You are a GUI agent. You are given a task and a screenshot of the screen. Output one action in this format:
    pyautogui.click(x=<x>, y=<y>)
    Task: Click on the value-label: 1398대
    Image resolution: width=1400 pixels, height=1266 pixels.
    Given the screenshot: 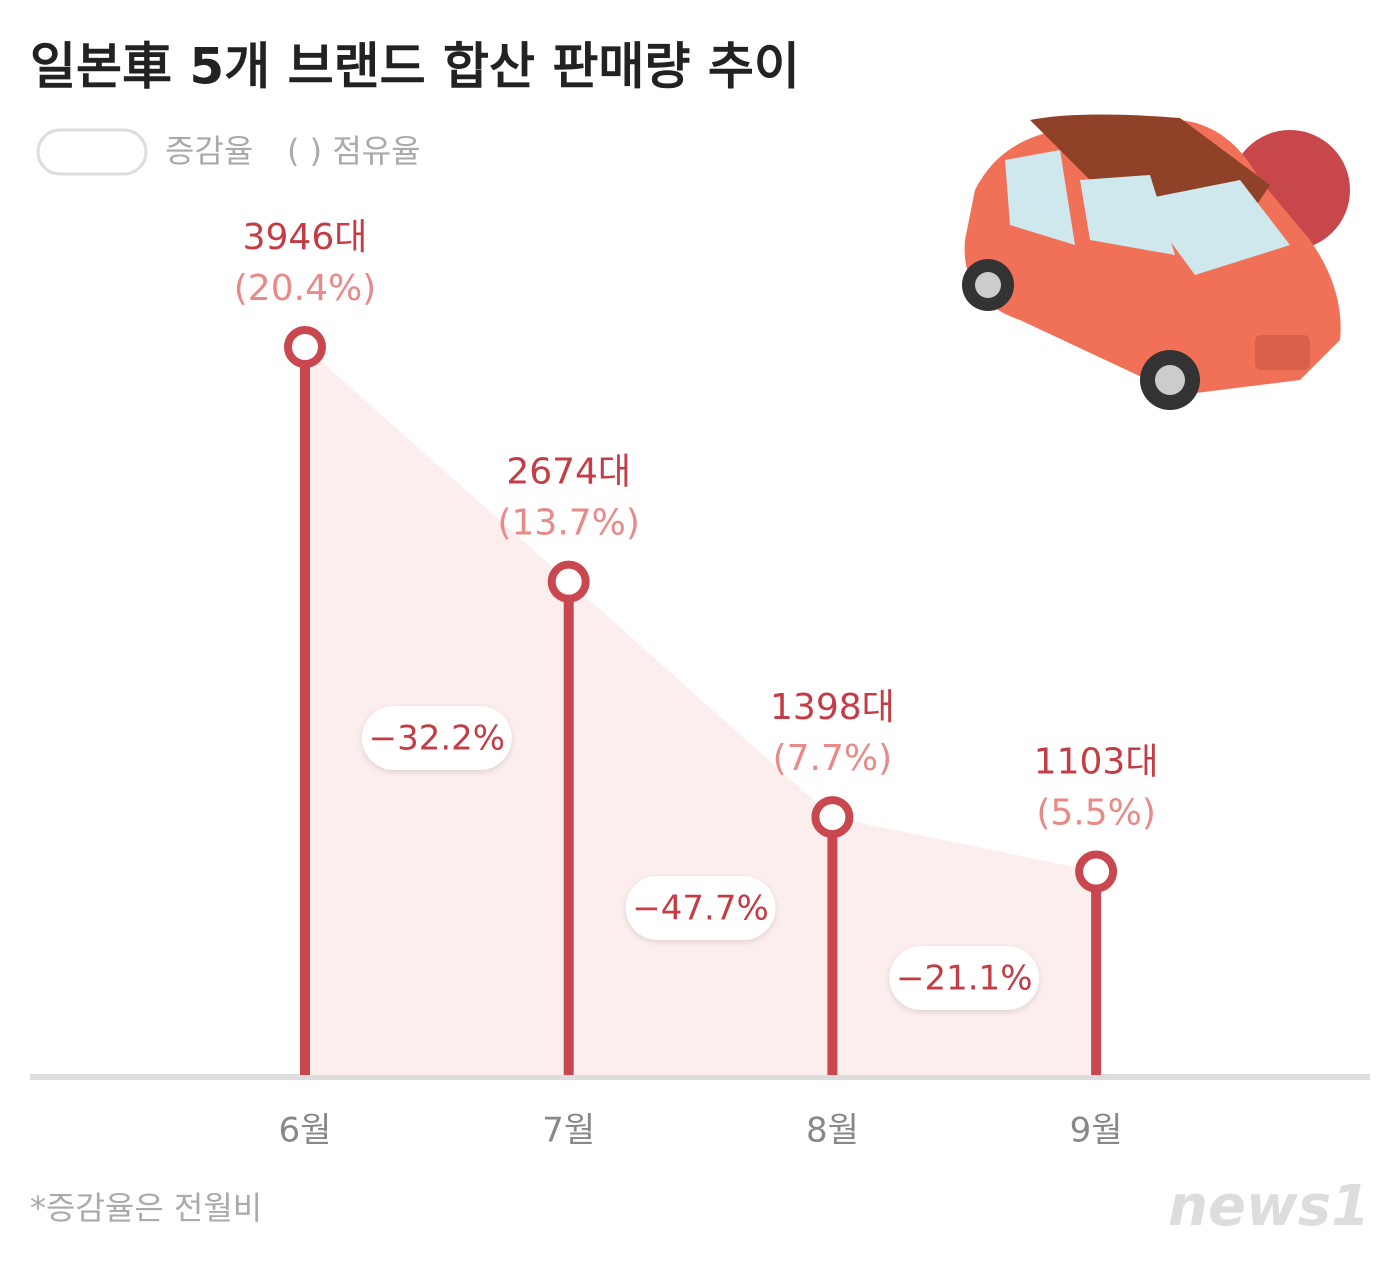 What is the action you would take?
    pyautogui.click(x=832, y=707)
    